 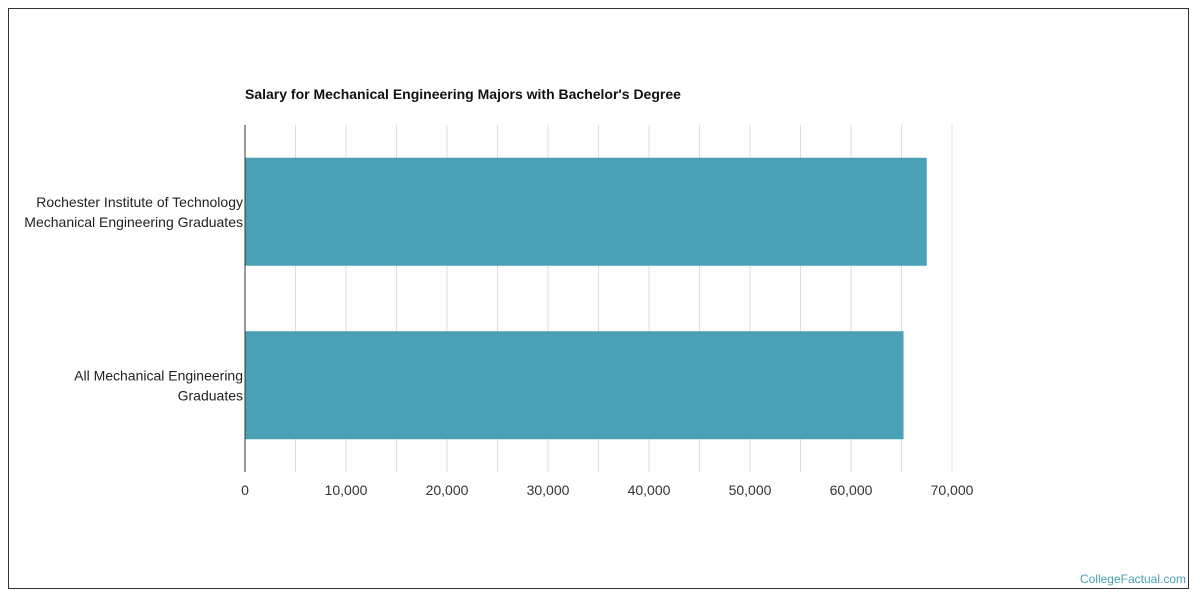 What do you see at coordinates (952, 490) in the screenshot?
I see `x-tick-label: 70,000` at bounding box center [952, 490].